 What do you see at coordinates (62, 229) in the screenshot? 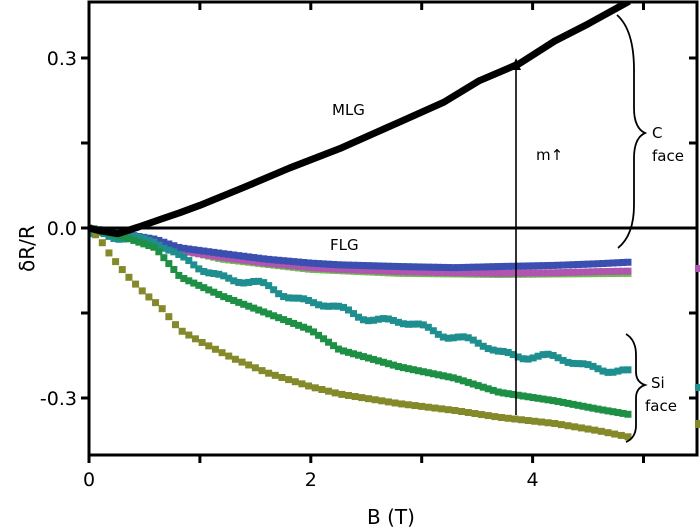
I see `y-tick-label: 0.0` at bounding box center [62, 229].